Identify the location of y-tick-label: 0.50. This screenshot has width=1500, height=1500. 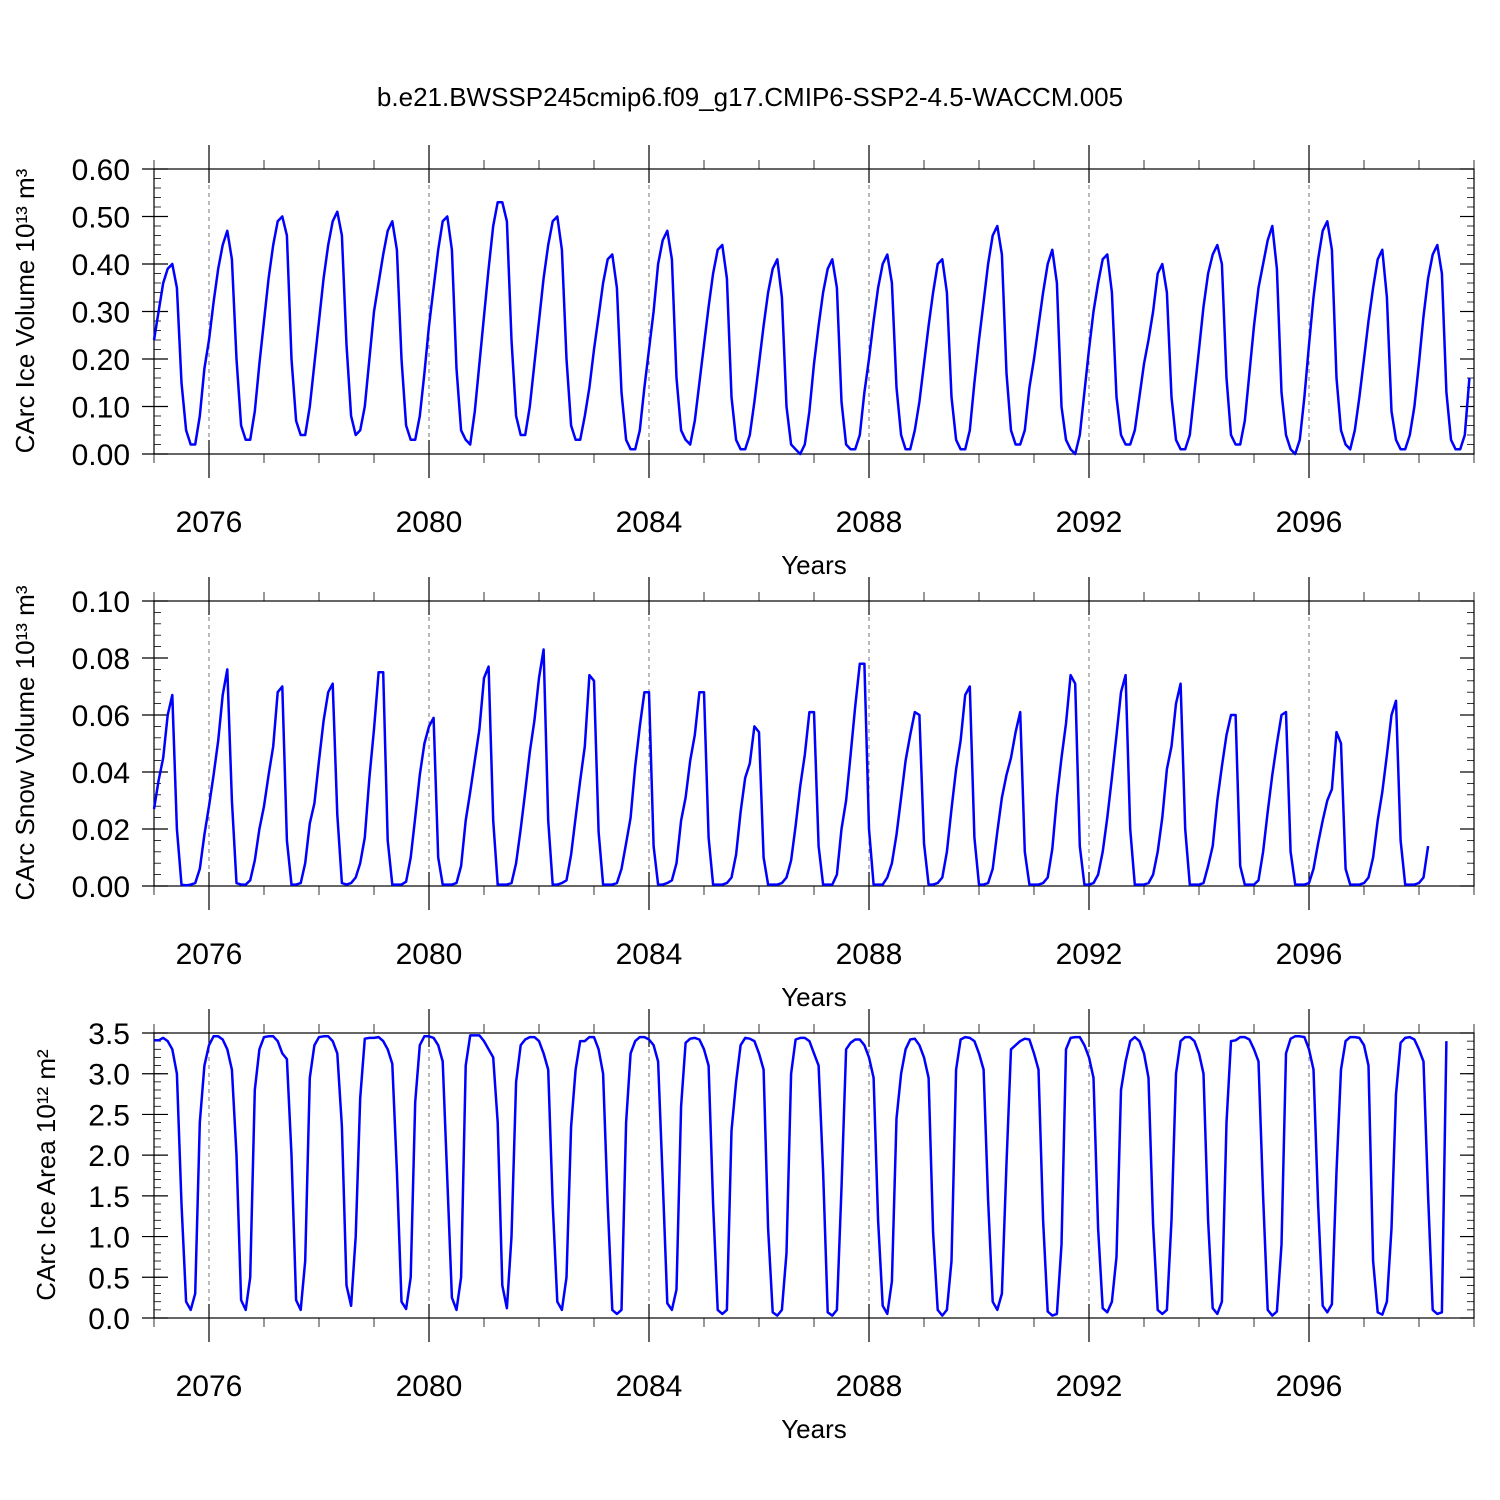
(101, 218).